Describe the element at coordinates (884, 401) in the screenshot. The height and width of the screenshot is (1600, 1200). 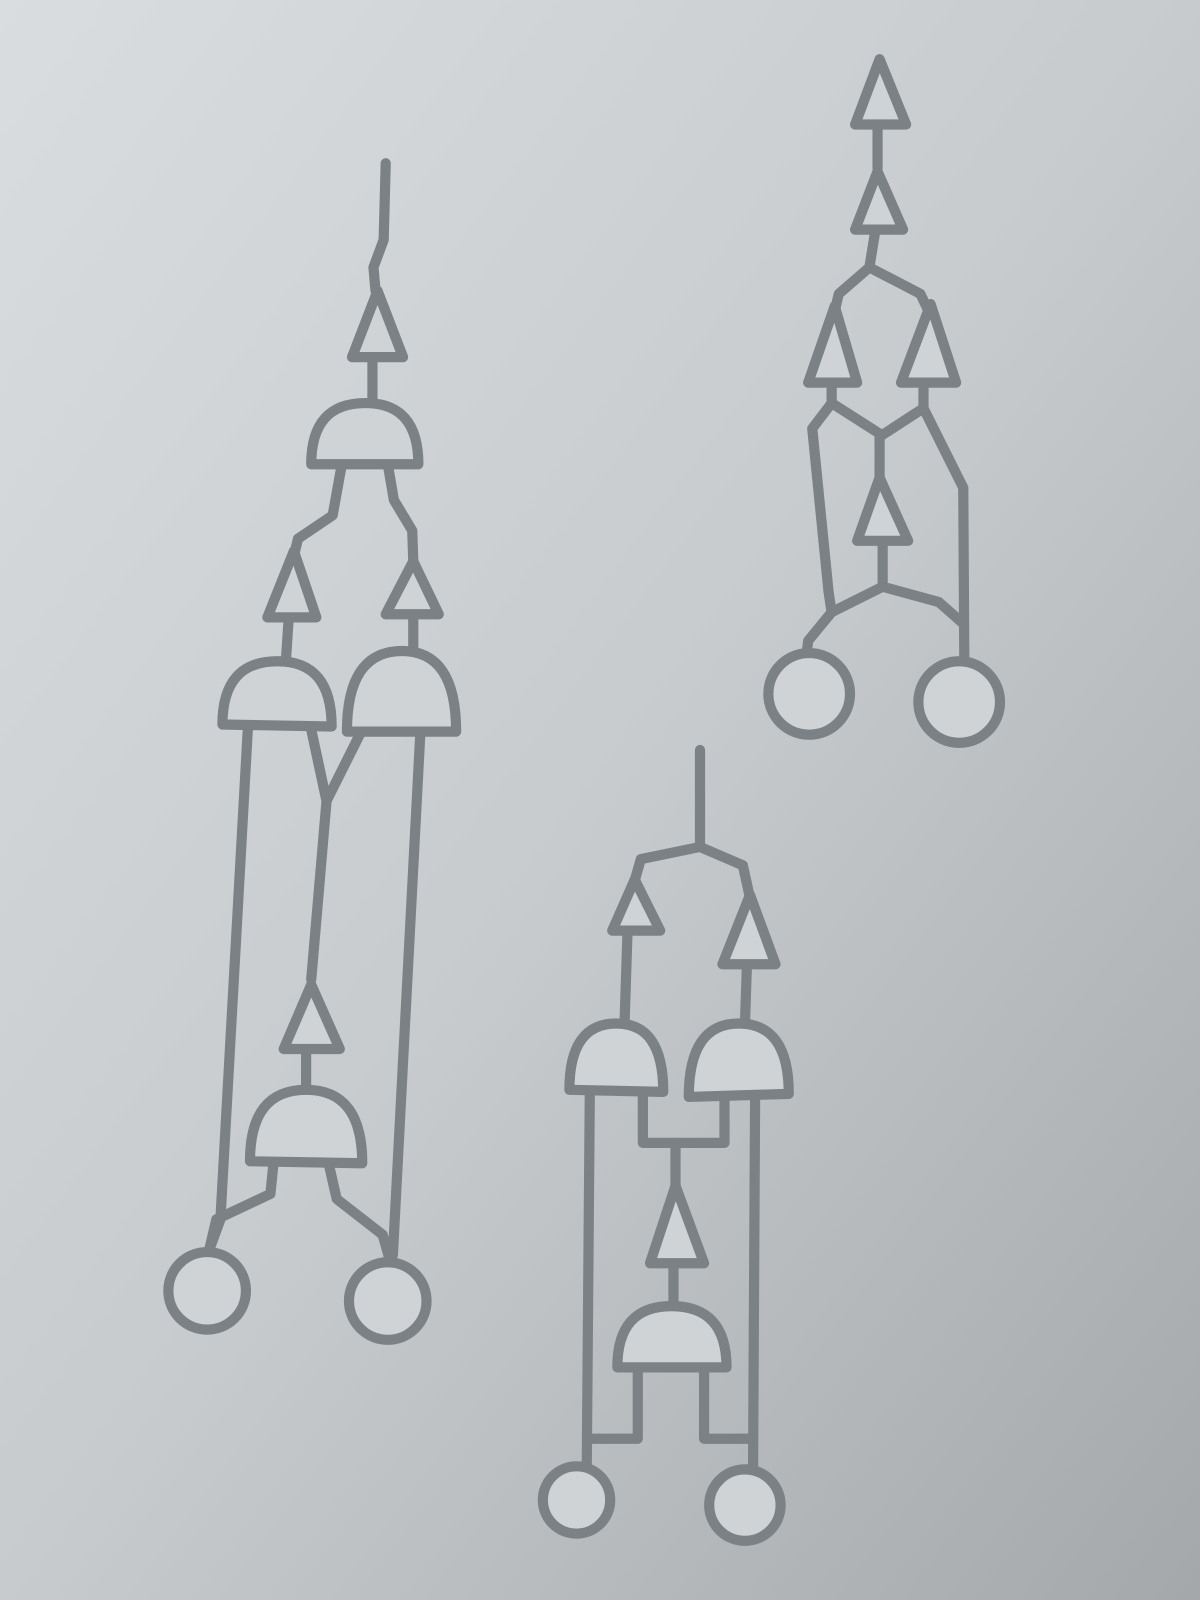
I see `top-right-circuit` at that location.